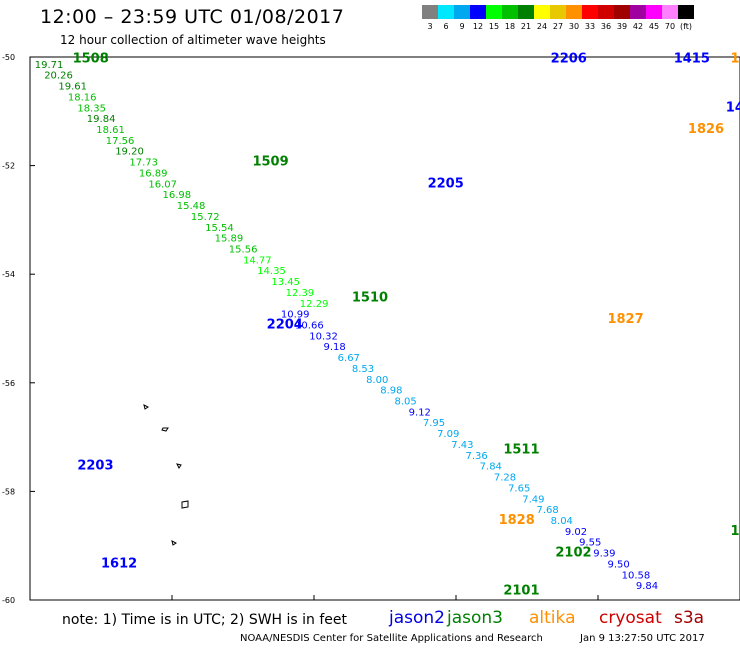 The width and height of the screenshot is (740, 650). Describe the element at coordinates (622, 26) in the screenshot. I see `colorbar-label: 39` at that location.